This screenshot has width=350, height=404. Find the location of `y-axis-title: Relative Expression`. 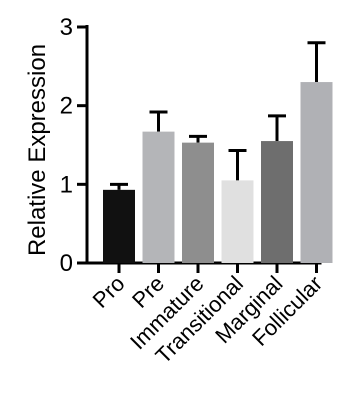

y-axis-title: Relative Expression is located at coordinates (37, 150).